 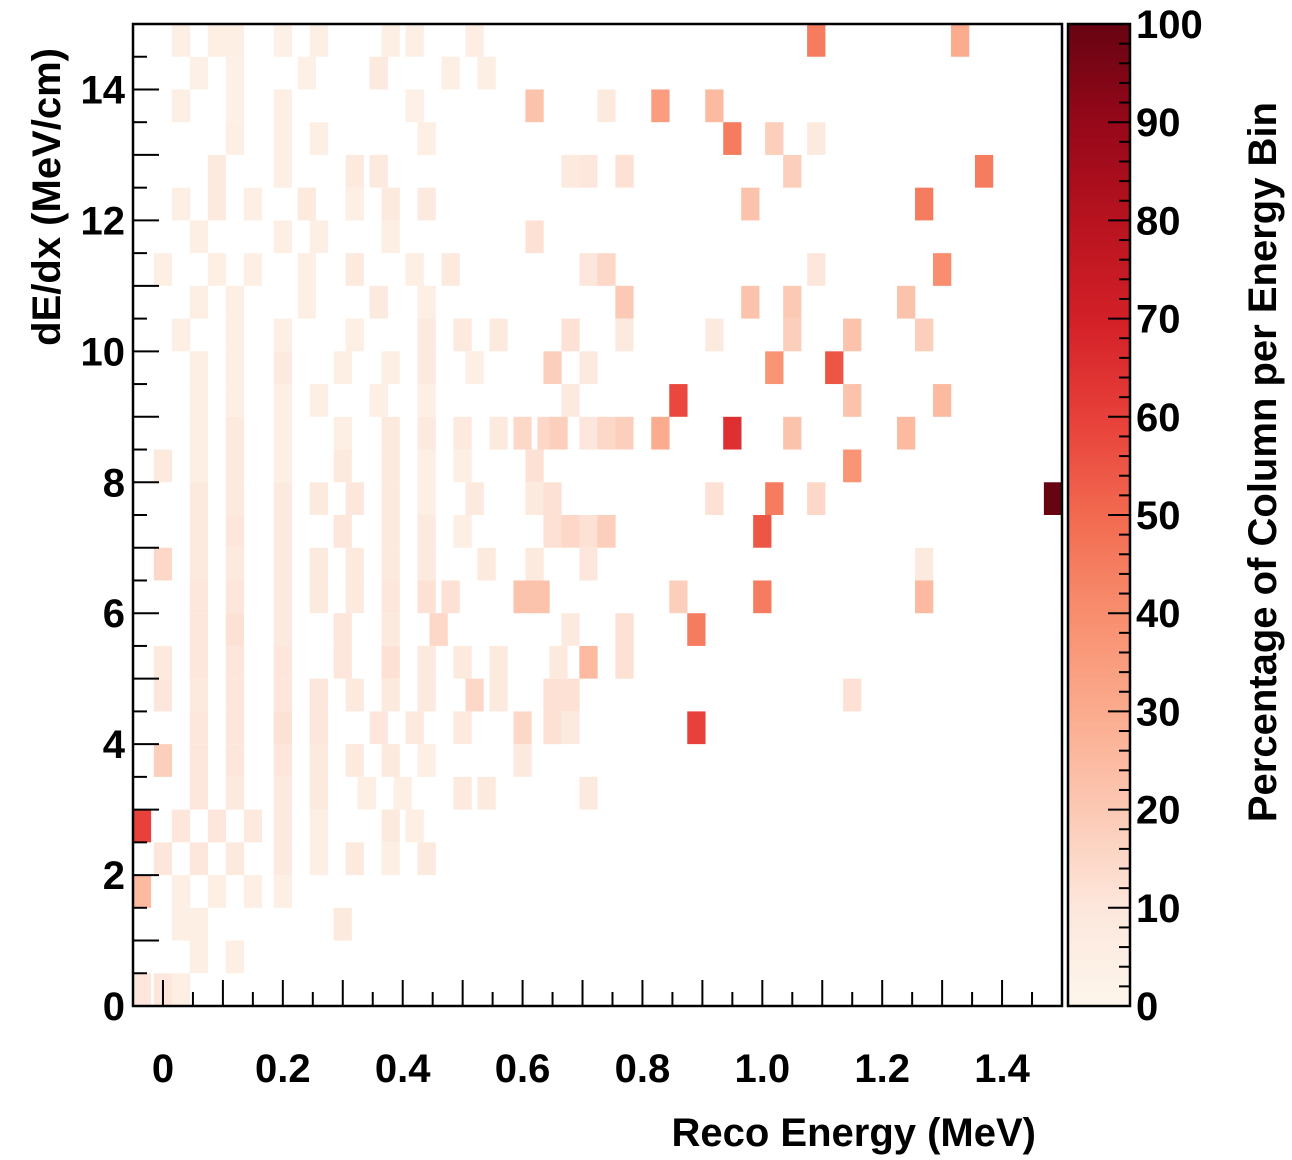 What do you see at coordinates (1158, 221) in the screenshot?
I see `colorbar-tick-label: 80` at bounding box center [1158, 221].